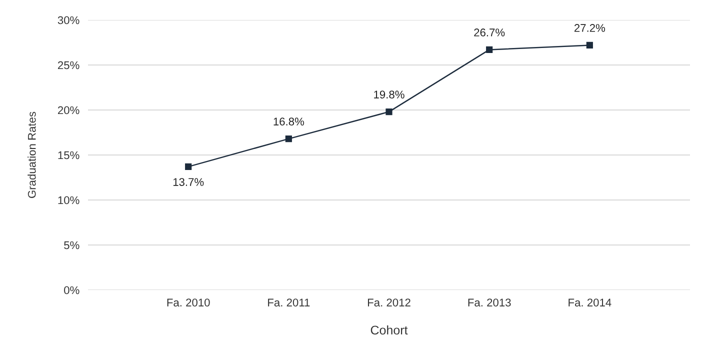 The width and height of the screenshot is (713, 349). What do you see at coordinates (69, 155) in the screenshot?
I see `y-tick-label: 15%` at bounding box center [69, 155].